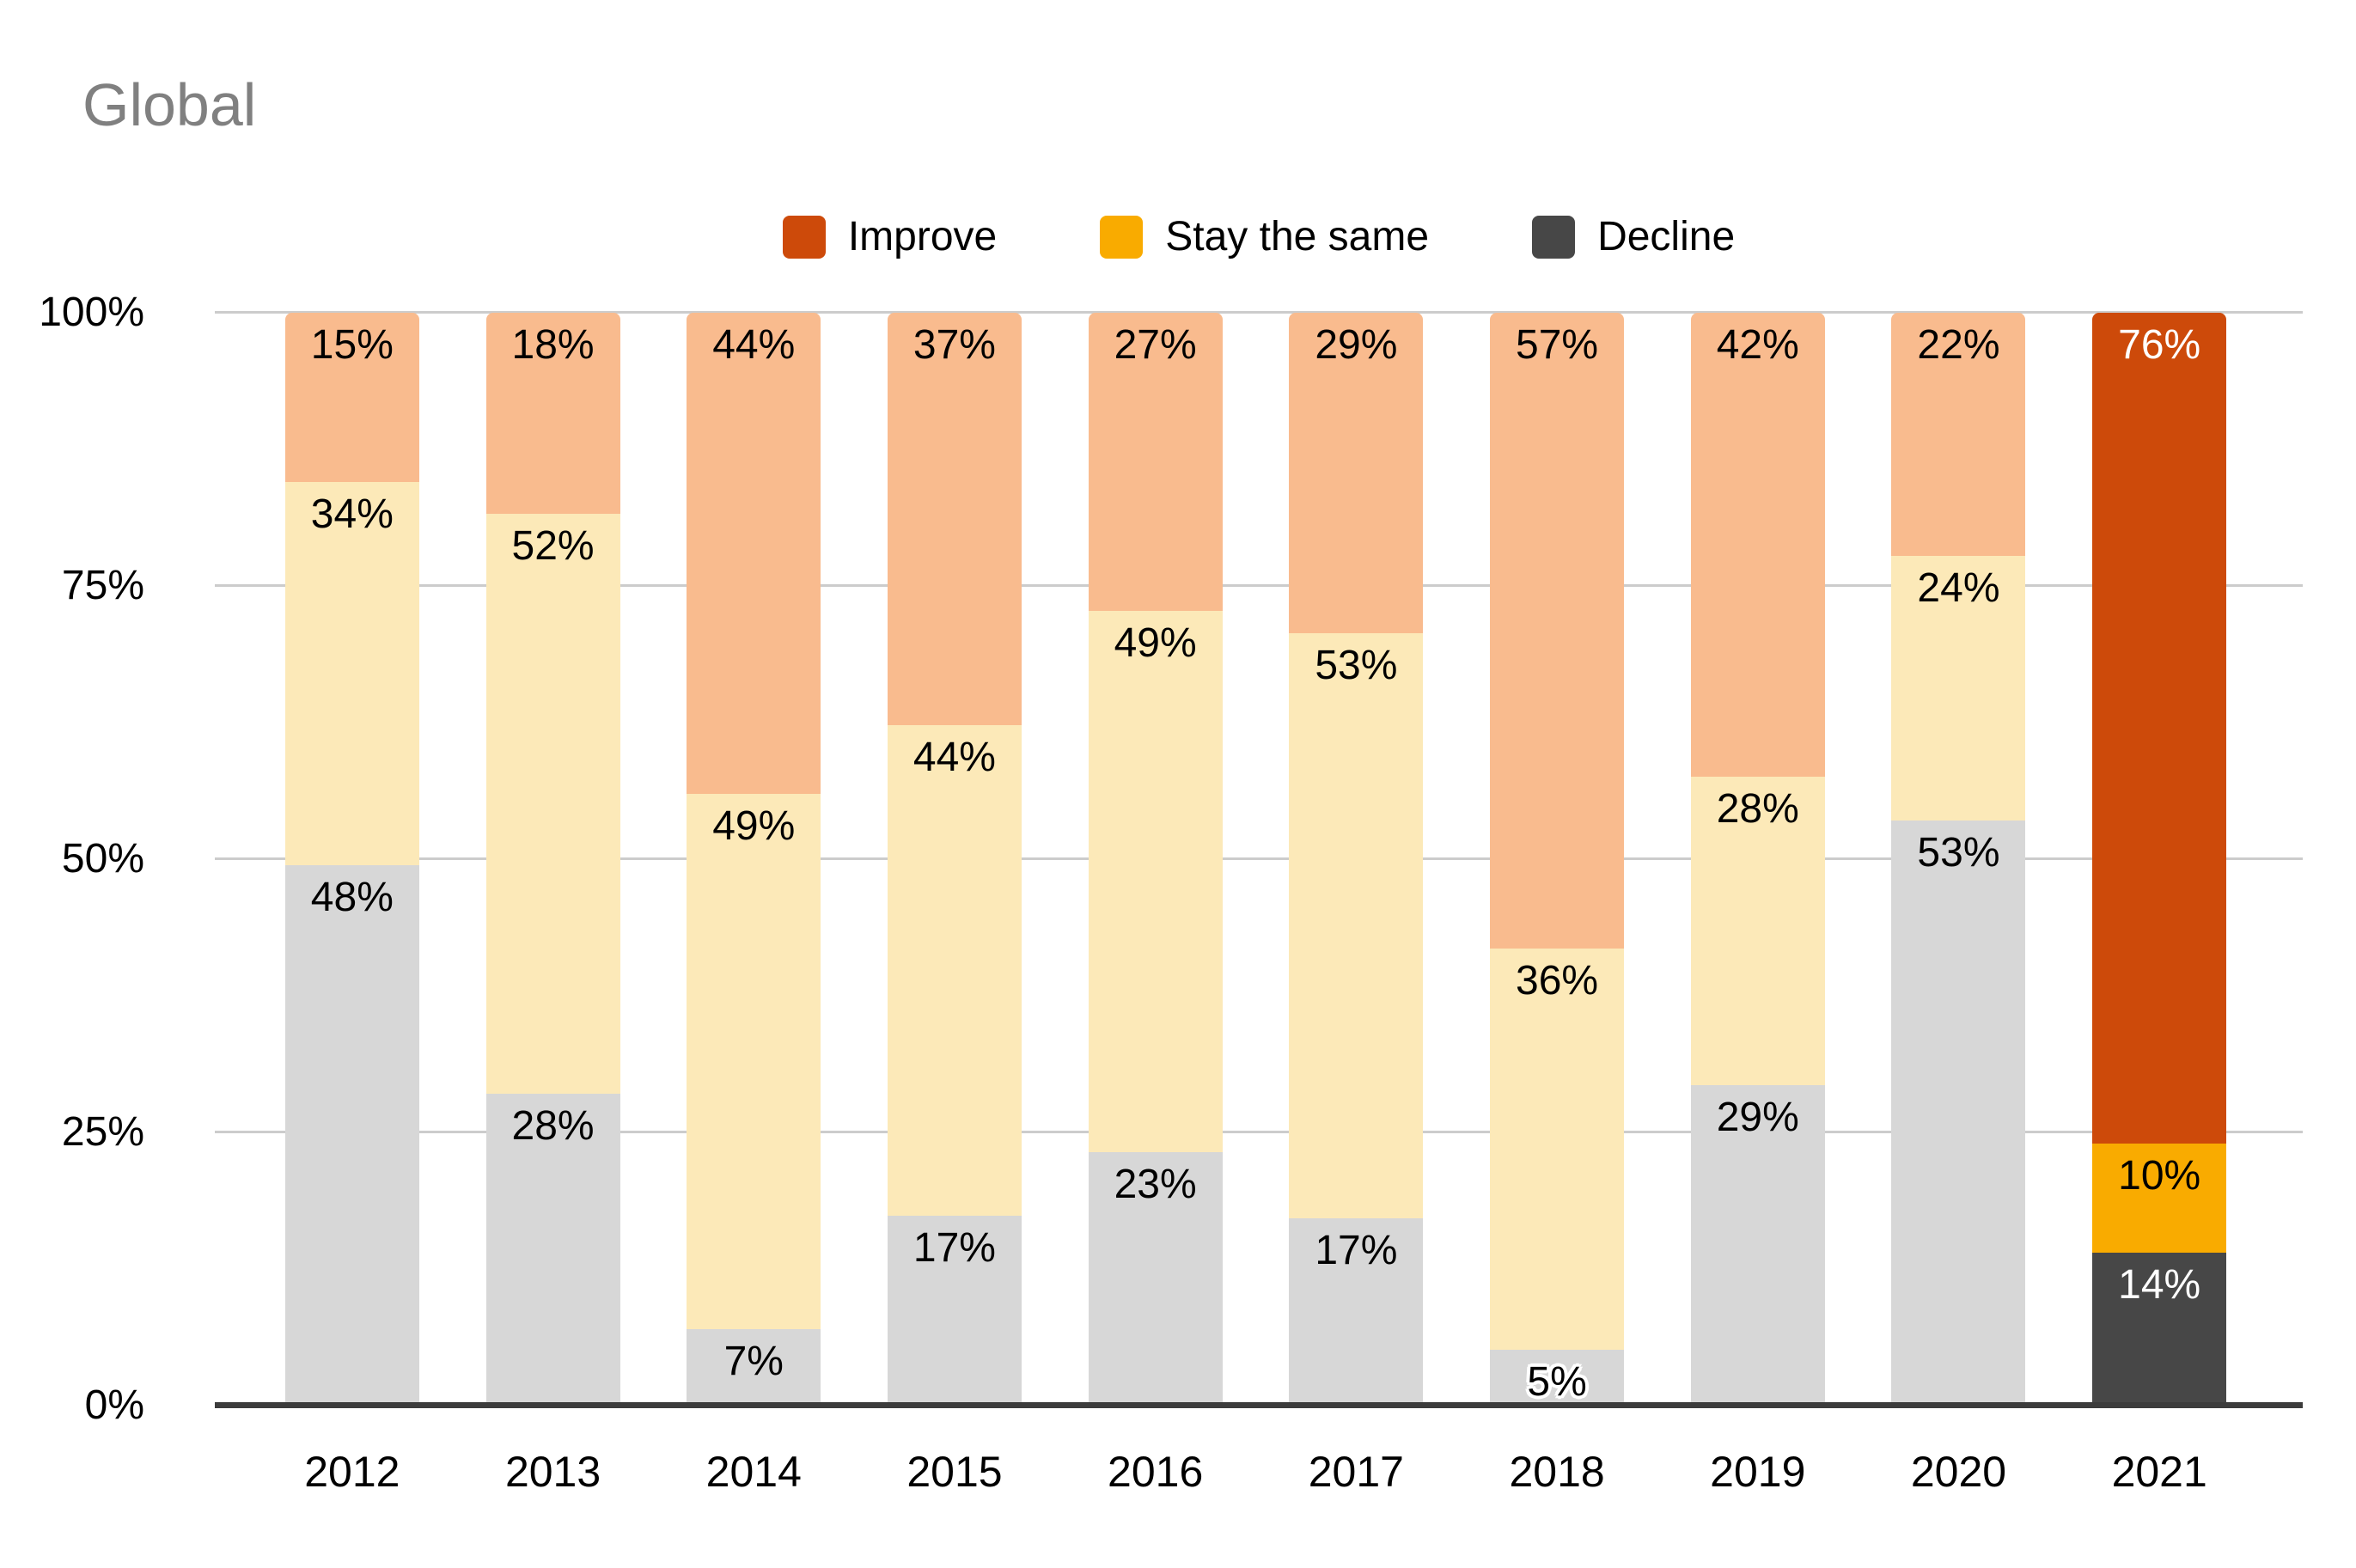 The height and width of the screenshot is (1568, 2356). What do you see at coordinates (1557, 1472) in the screenshot?
I see `x-axis-label-2018: 2018` at bounding box center [1557, 1472].